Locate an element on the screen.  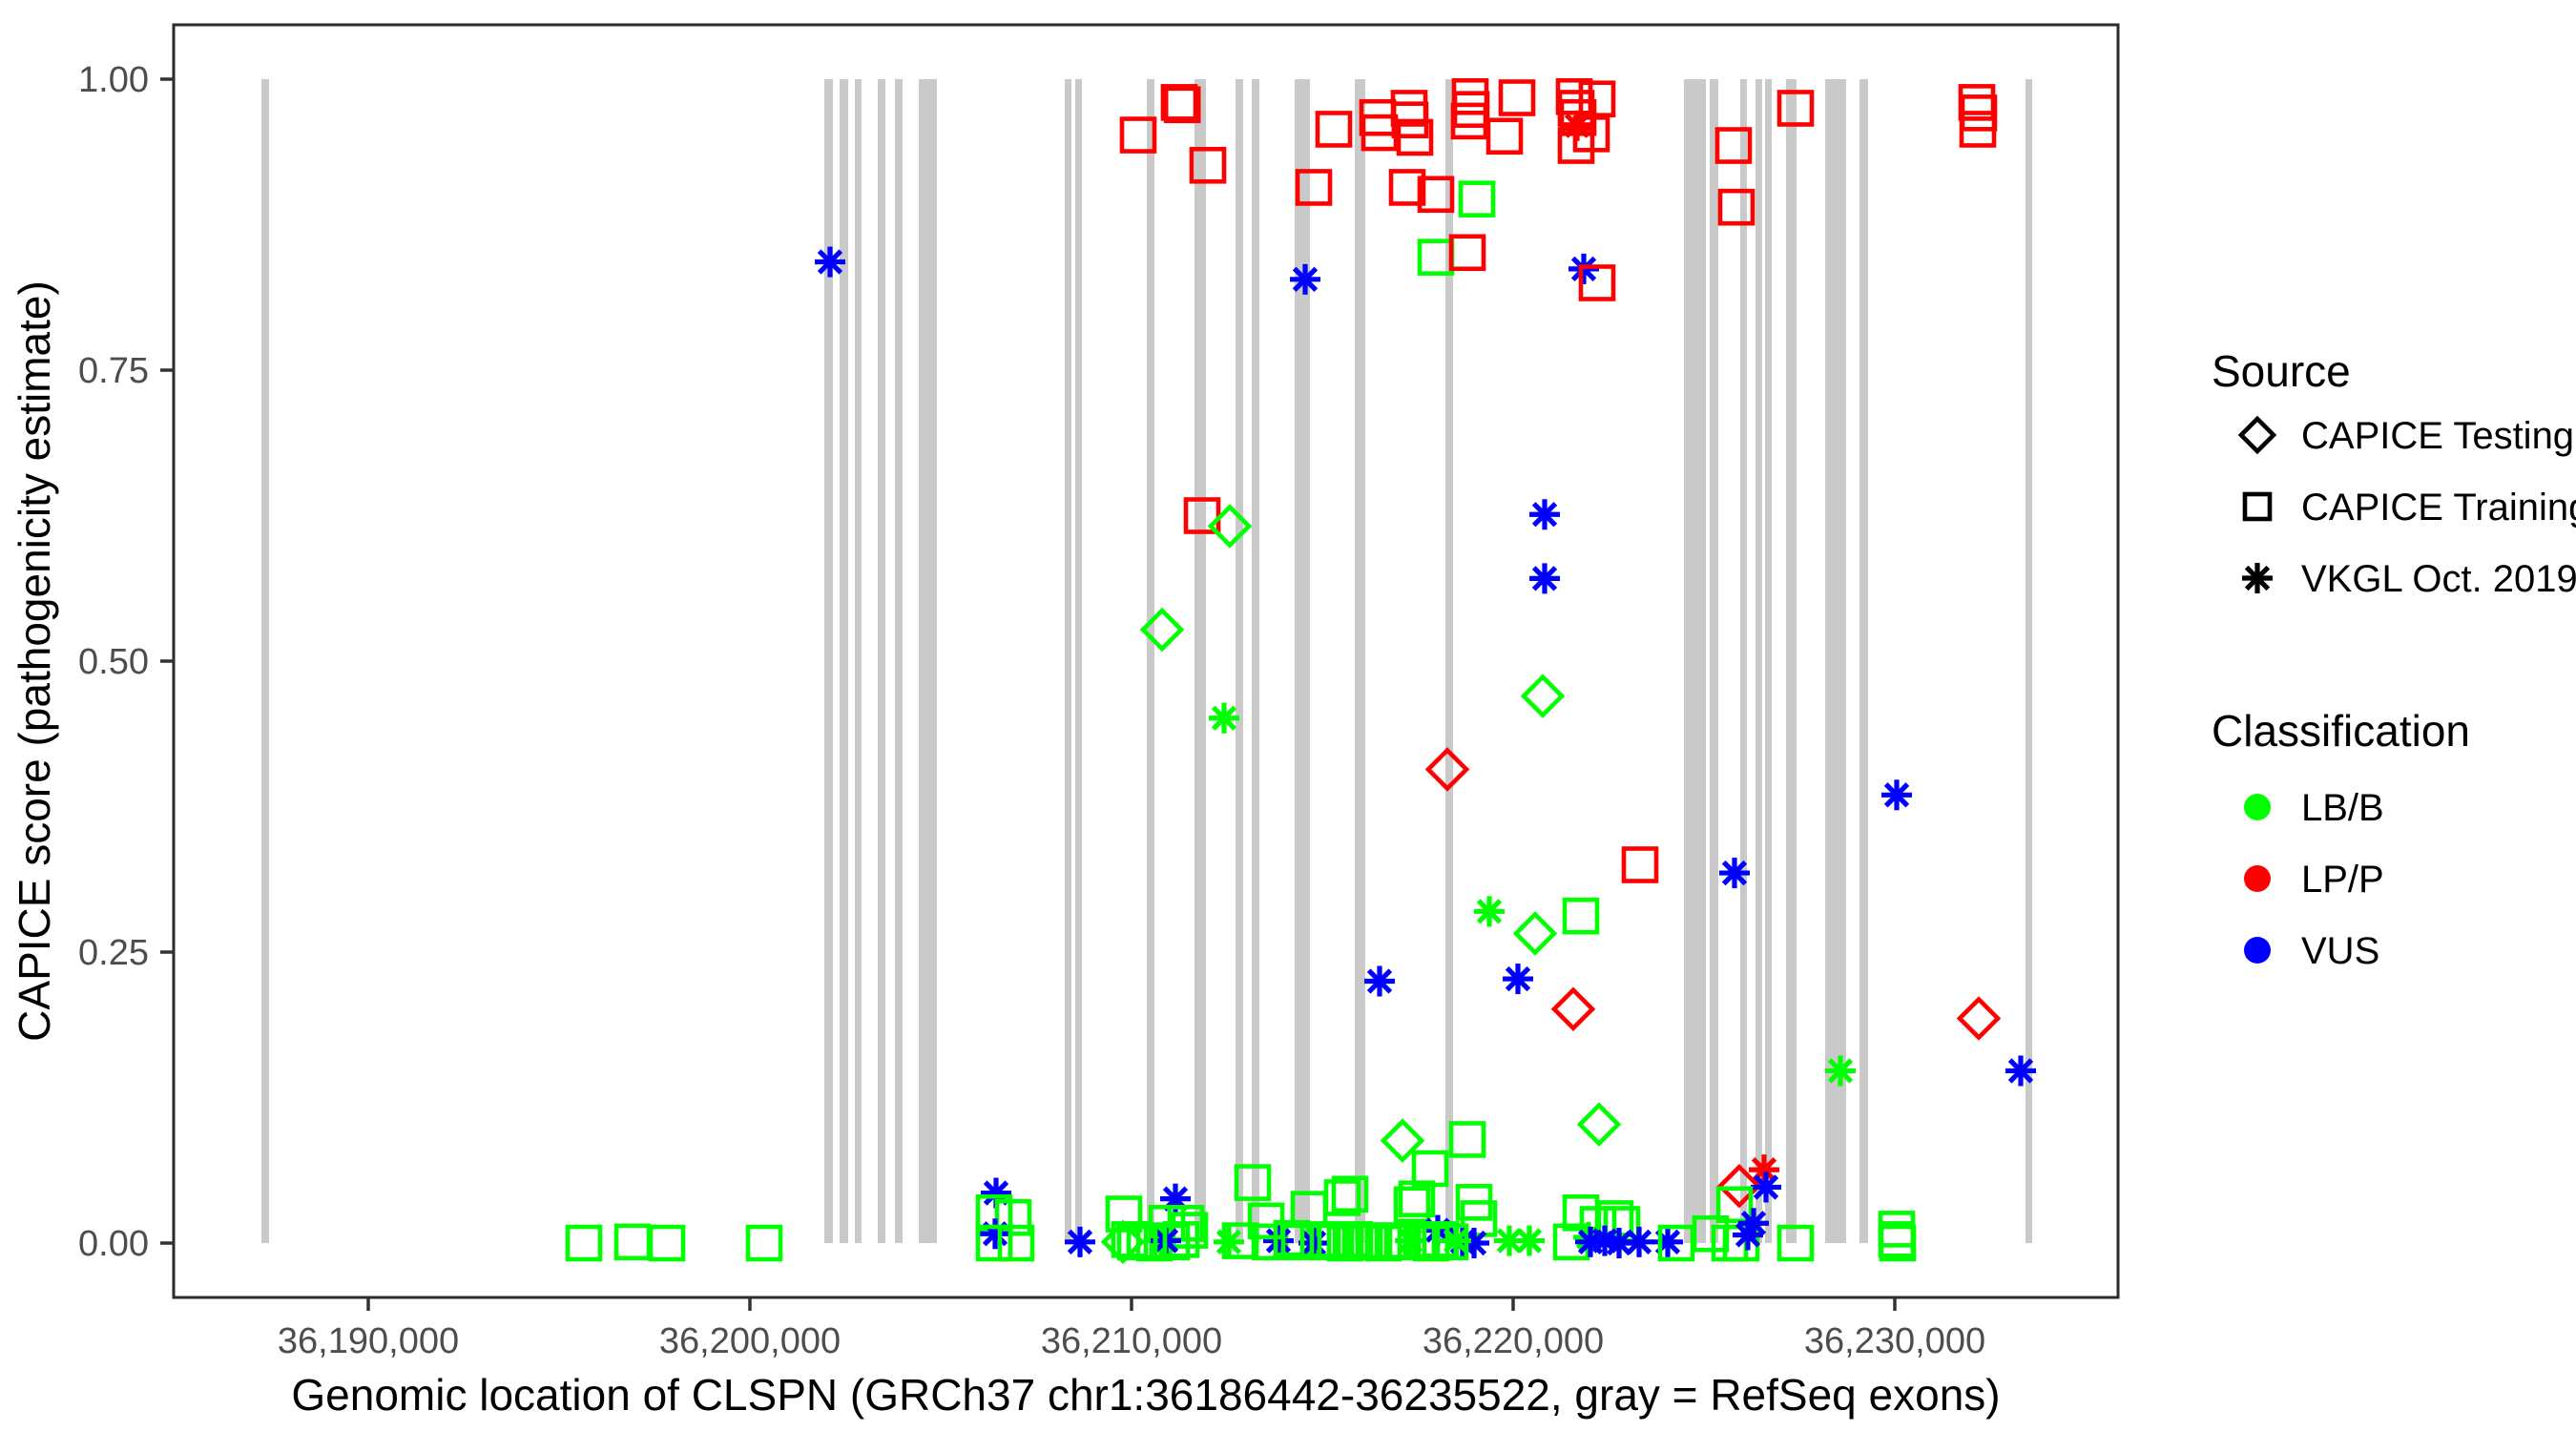
legend-source-title: Source is located at coordinates (2281, 371).